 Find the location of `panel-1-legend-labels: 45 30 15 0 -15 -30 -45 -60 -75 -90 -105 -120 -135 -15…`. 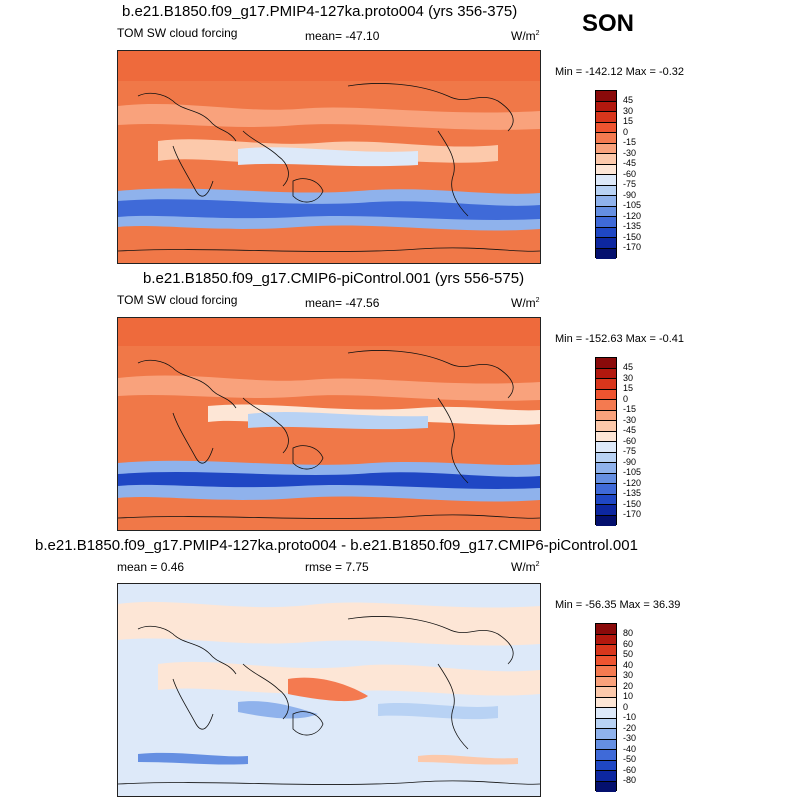

panel-1-legend-labels: 45 30 15 0 -15 -30 -45 -60 -75 -90 -105 -120 -135 -15… is located at coordinates (643, 174).